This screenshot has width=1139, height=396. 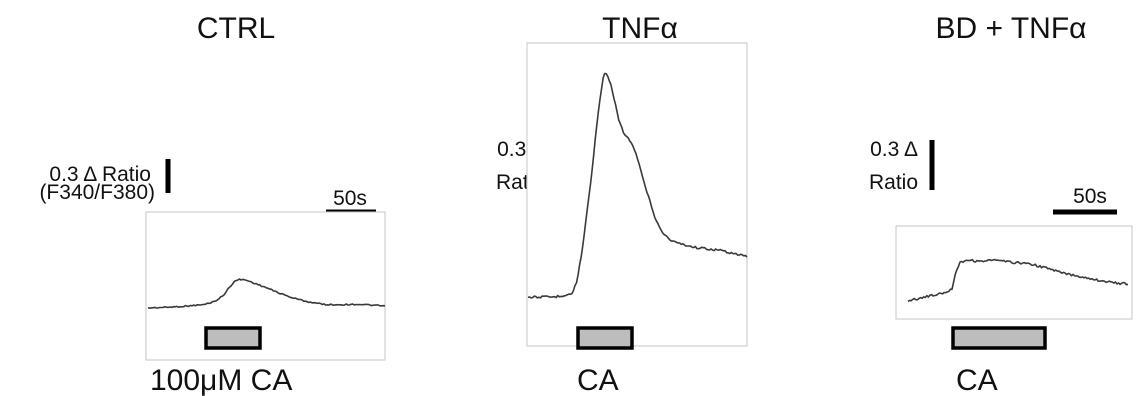 I want to click on panel-title: CTRL, so click(x=236, y=28).